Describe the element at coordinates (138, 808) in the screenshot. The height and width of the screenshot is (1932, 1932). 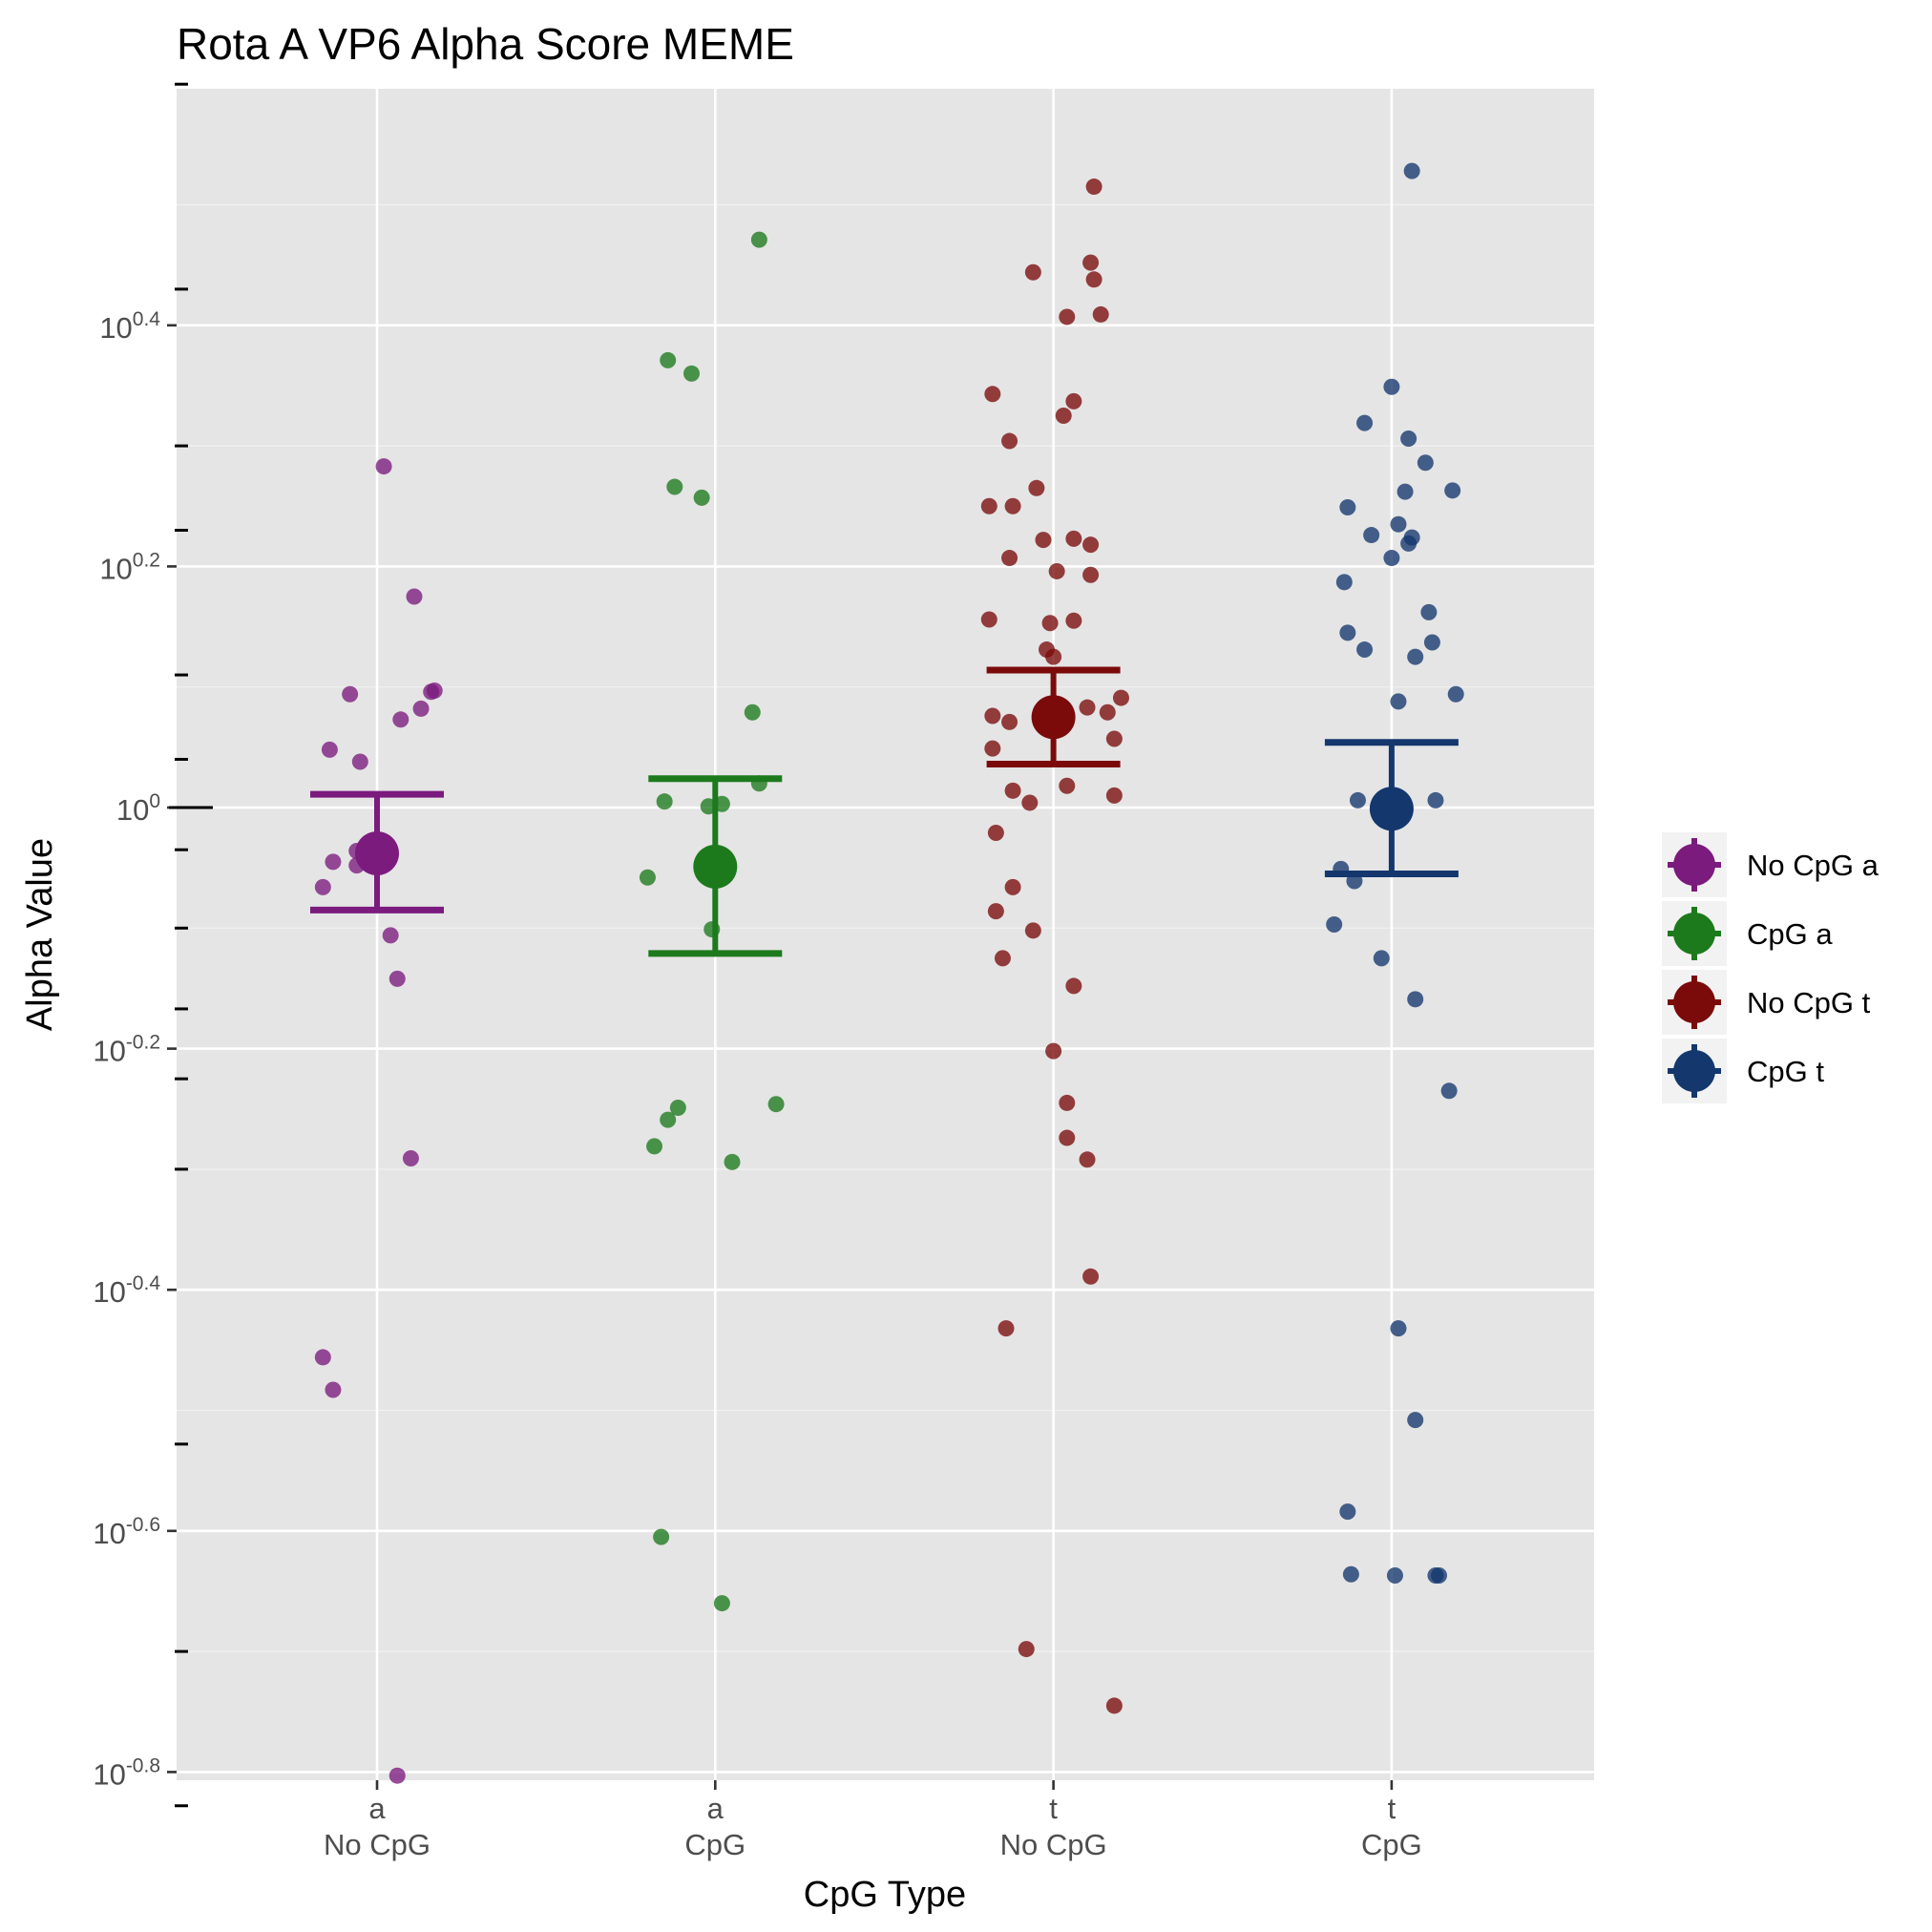
I see `y-tick-label: 100` at that location.